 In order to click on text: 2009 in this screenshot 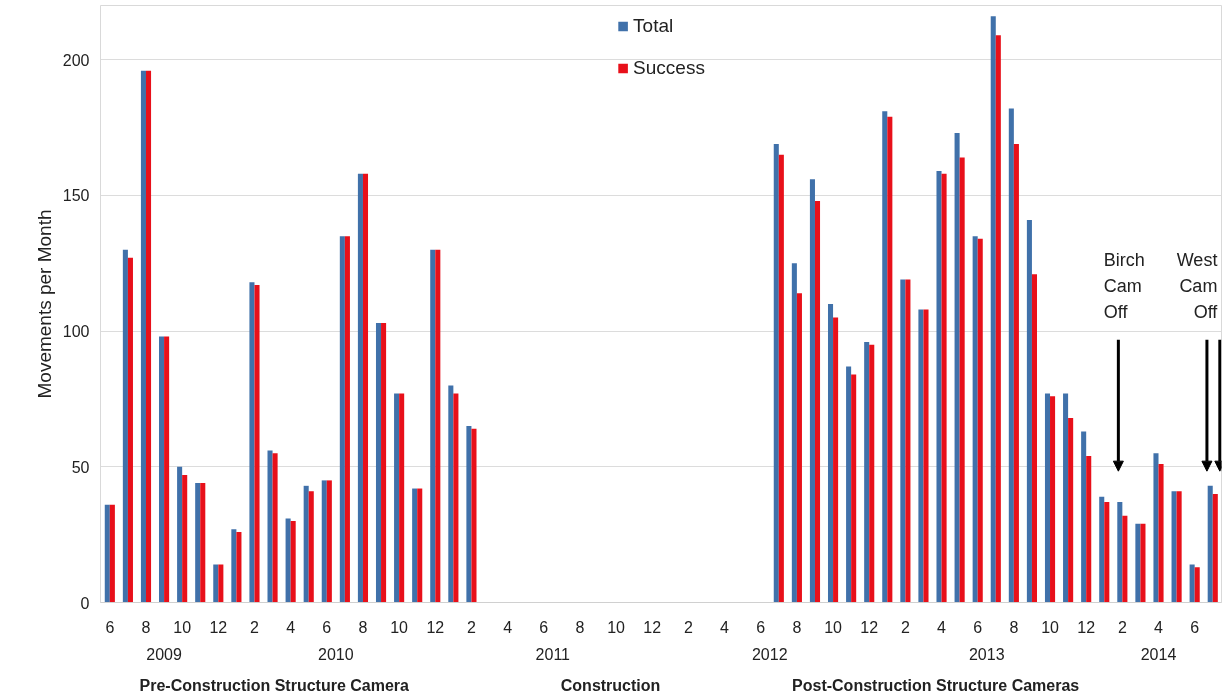, I will do `click(164, 654)`.